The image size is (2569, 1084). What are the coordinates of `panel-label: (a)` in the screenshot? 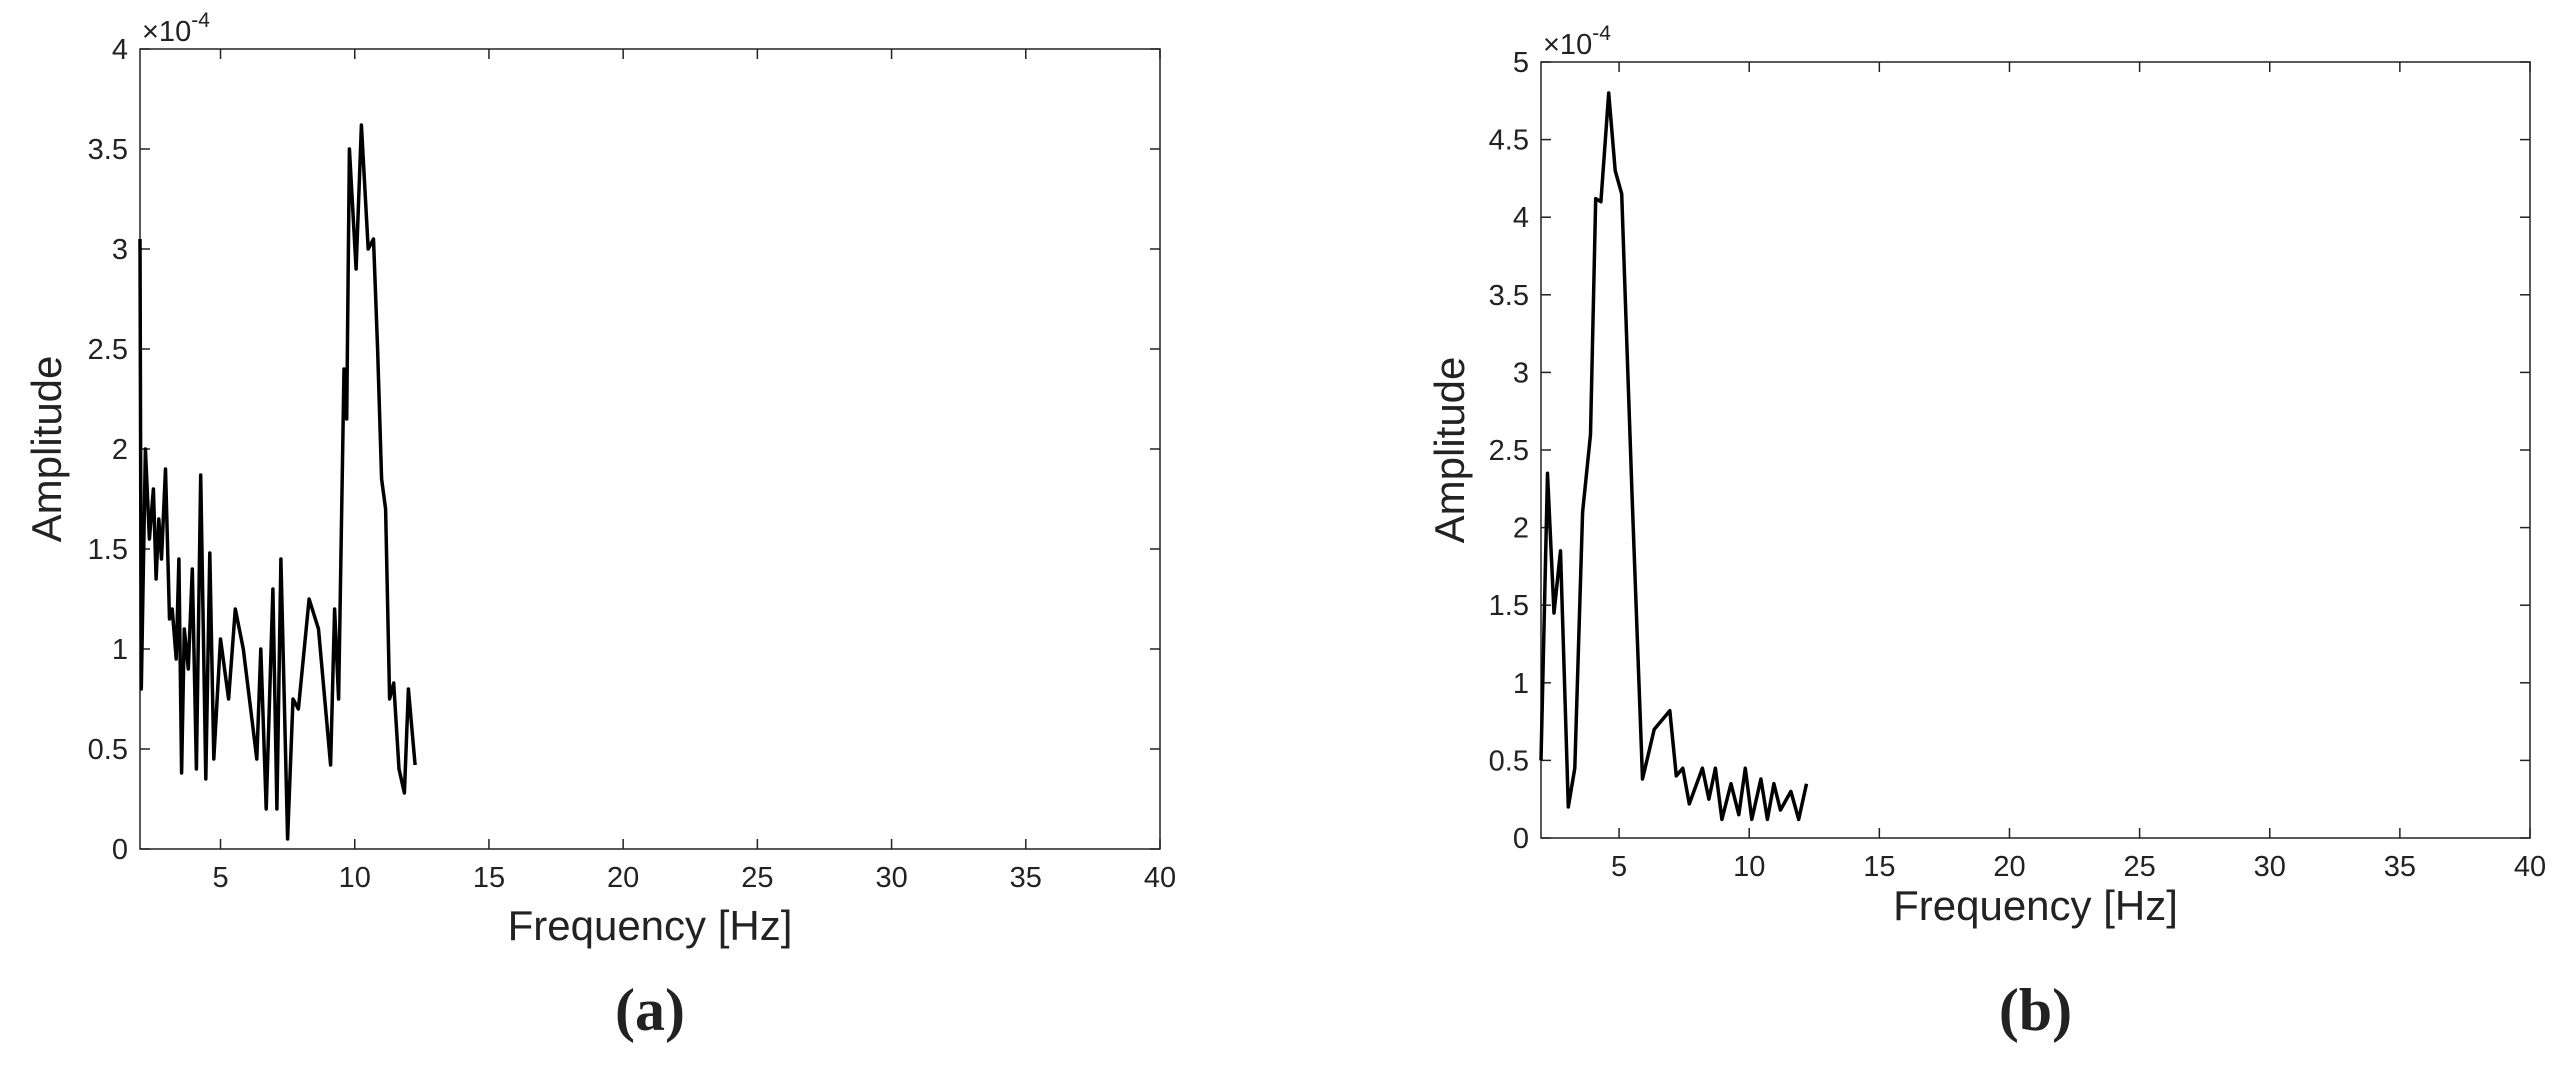 It's located at (650, 1010).